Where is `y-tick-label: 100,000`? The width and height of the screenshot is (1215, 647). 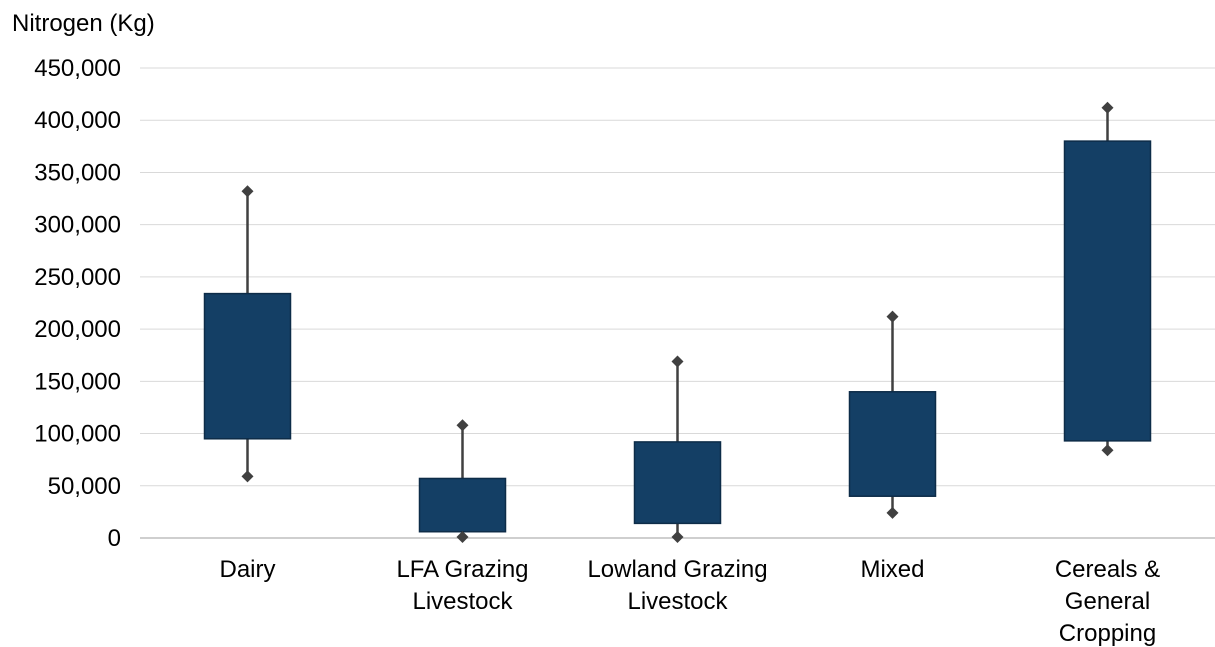
y-tick-label: 100,000 is located at coordinates (77, 434).